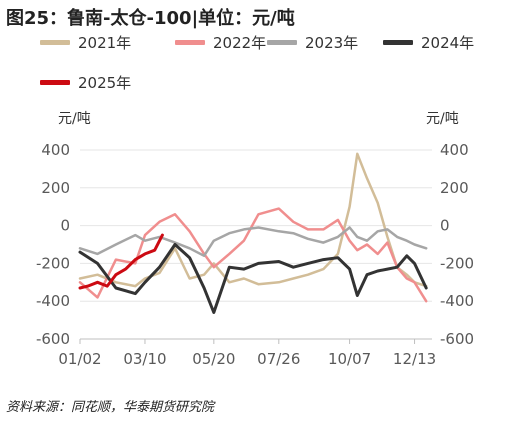 This screenshot has width=519, height=426. Describe the element at coordinates (110, 407) in the screenshot. I see `source-note: 资料来源：同花顺，华泰期货研究院` at that location.